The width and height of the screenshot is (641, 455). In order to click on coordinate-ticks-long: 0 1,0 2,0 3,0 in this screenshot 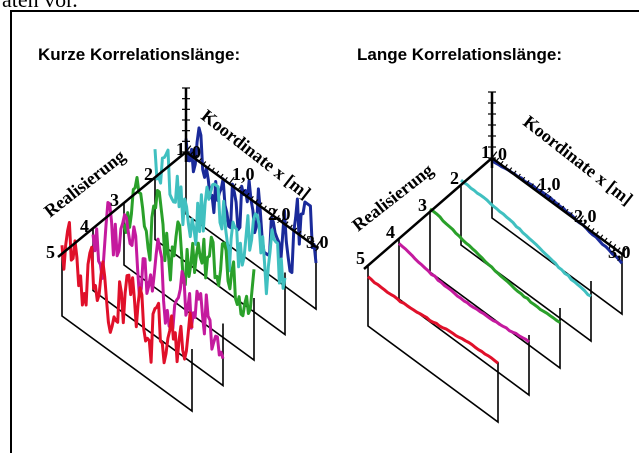, I will do `click(564, 203)`.